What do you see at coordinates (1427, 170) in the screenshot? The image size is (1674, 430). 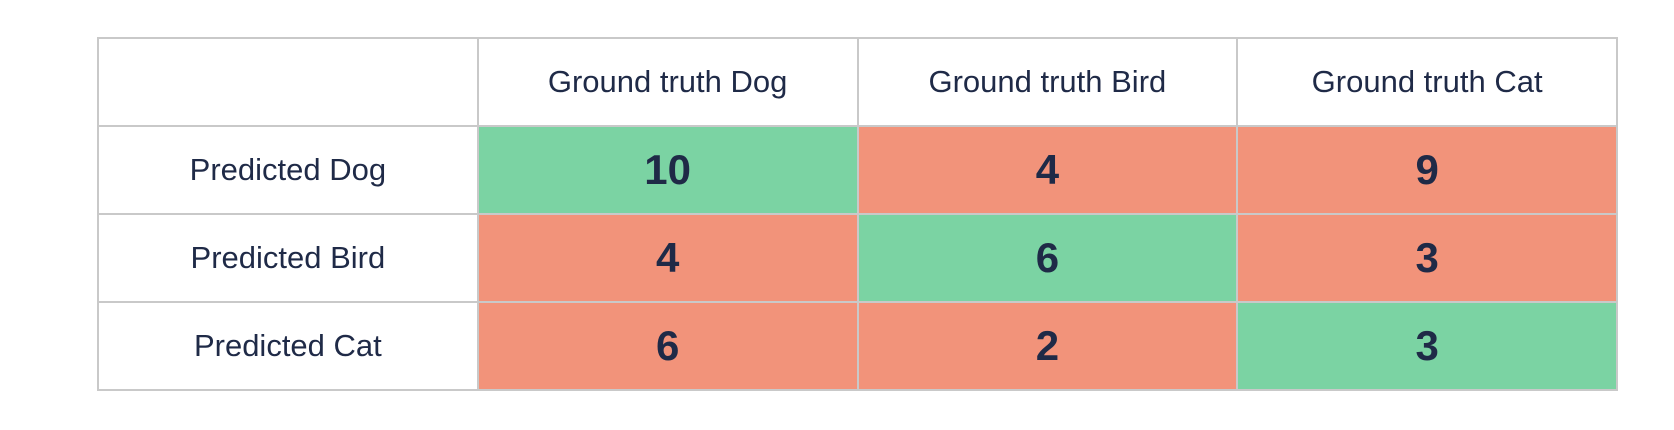 I see `matrix-cell: 9` at bounding box center [1427, 170].